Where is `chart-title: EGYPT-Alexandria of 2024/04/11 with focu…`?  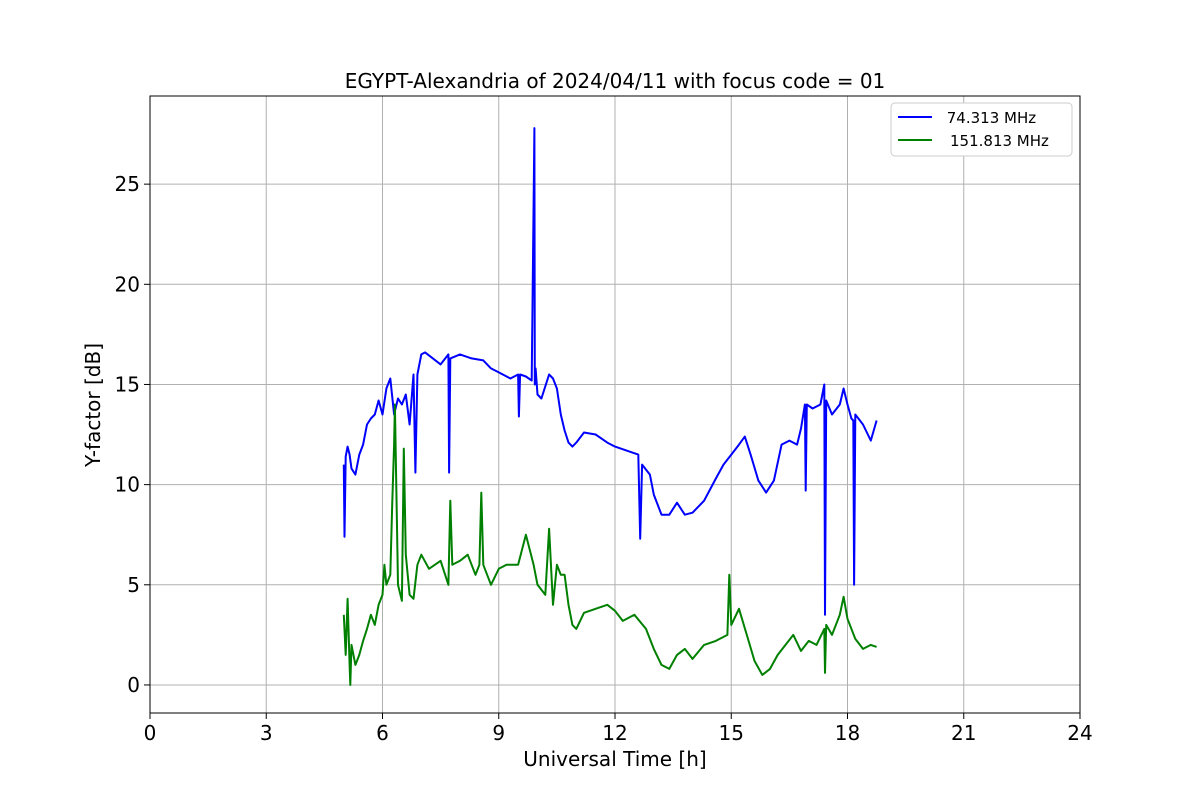
chart-title: EGYPT-Alexandria of 2024/04/11 with focu… is located at coordinates (615, 81).